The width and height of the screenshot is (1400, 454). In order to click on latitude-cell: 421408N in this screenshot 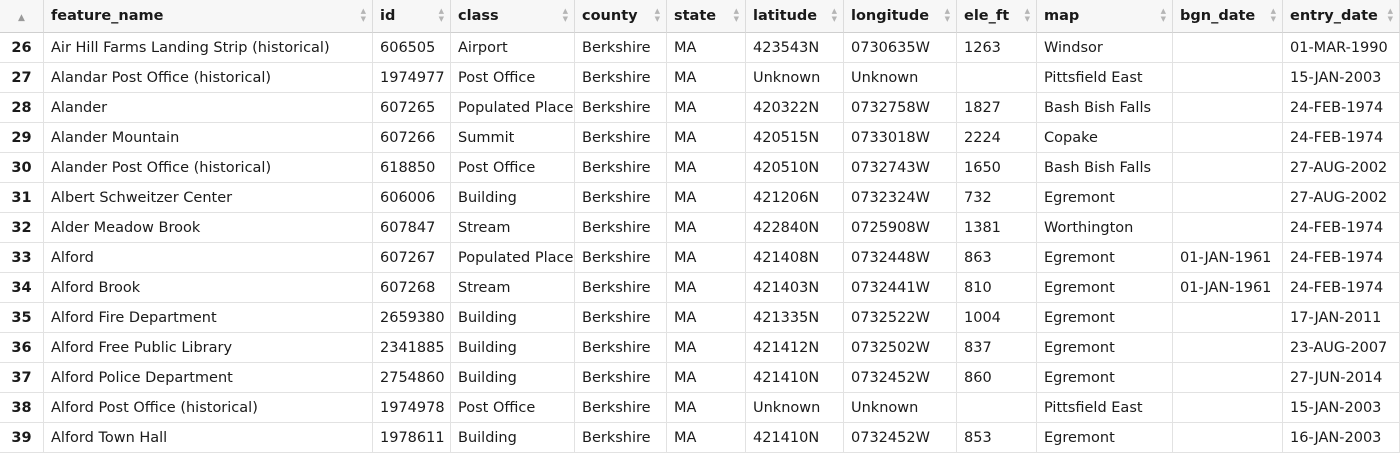, I will do `click(795, 258)`.